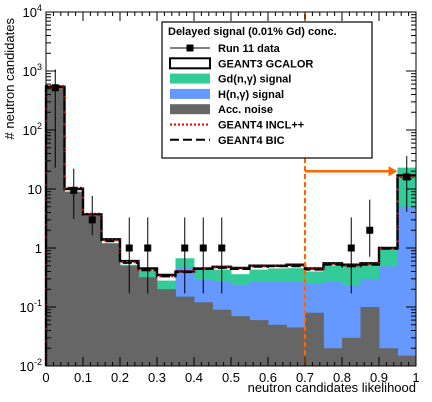 The image size is (432, 402). Describe the element at coordinates (190, 48) in the screenshot. I see `legend-marker` at that location.